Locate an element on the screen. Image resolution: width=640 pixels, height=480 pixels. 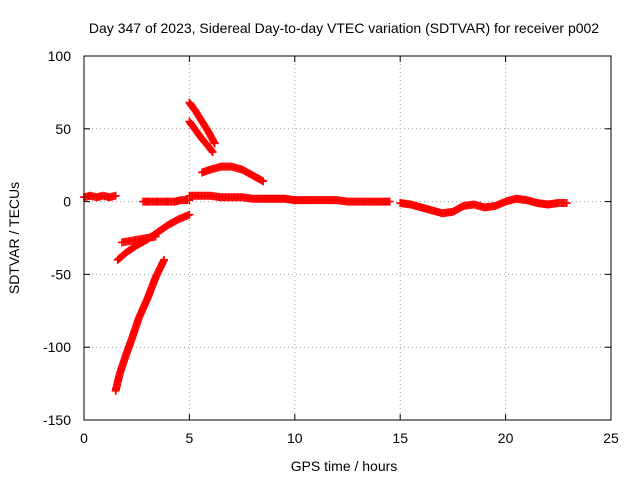
x-tick-label: 25 is located at coordinates (611, 438).